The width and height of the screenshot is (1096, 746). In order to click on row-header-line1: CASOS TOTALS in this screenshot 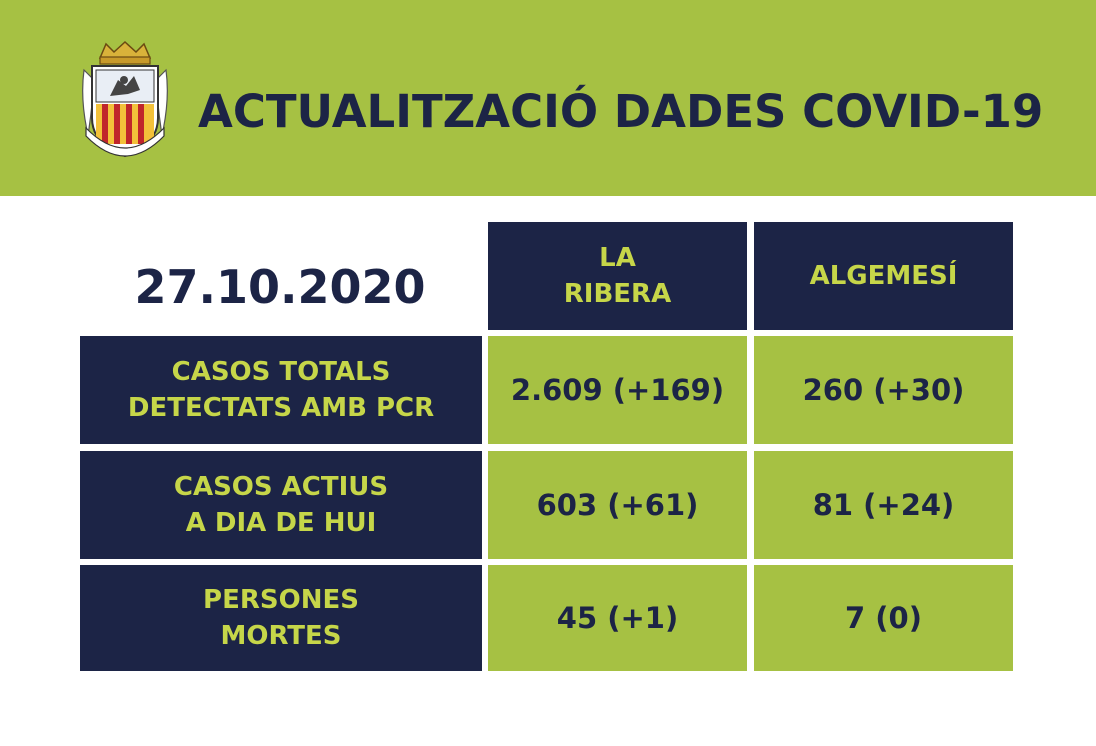, I will do `click(281, 372)`.